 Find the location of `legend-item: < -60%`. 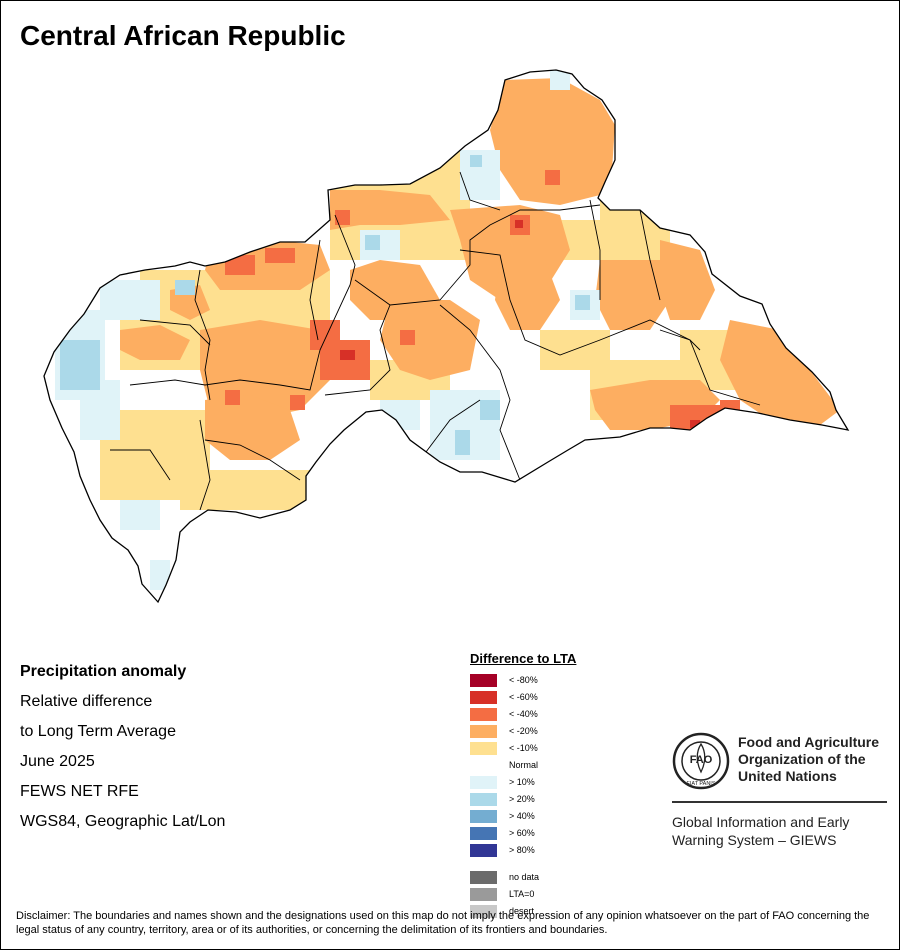

legend-item: < -60% is located at coordinates (523, 697).